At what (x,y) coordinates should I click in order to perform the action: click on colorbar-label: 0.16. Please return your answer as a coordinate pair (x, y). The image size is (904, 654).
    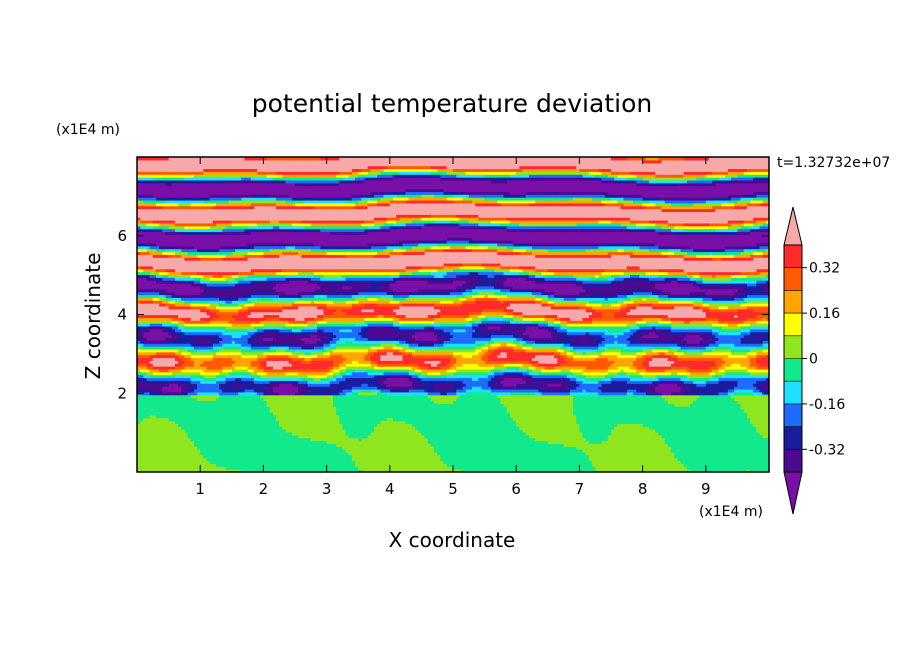
    Looking at the image, I should click on (824, 314).